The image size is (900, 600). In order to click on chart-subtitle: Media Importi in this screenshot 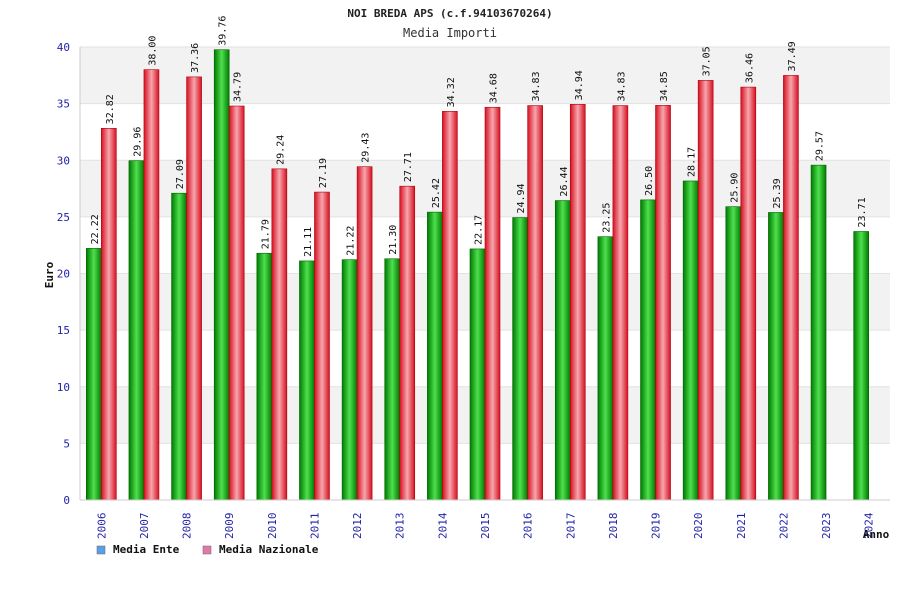, I will do `click(450, 33)`.